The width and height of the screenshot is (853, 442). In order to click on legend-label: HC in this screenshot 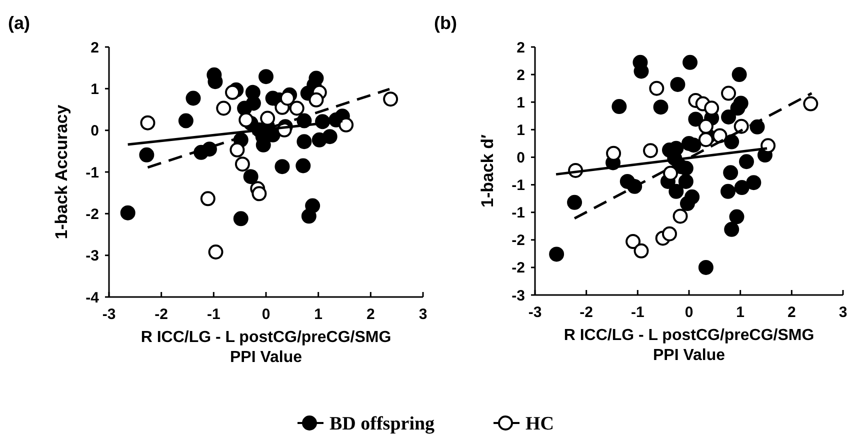, I will do `click(540, 424)`.